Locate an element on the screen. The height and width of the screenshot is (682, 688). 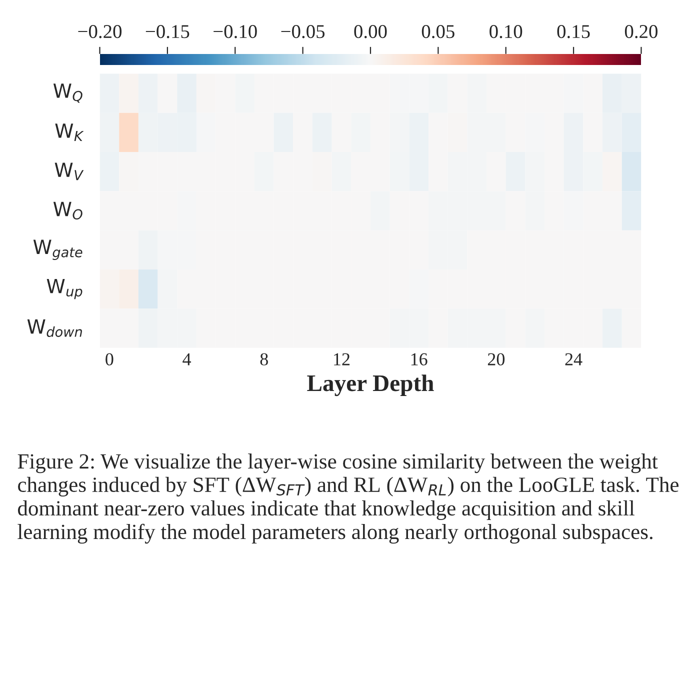
x-tick-label: 20 is located at coordinates (496, 359).